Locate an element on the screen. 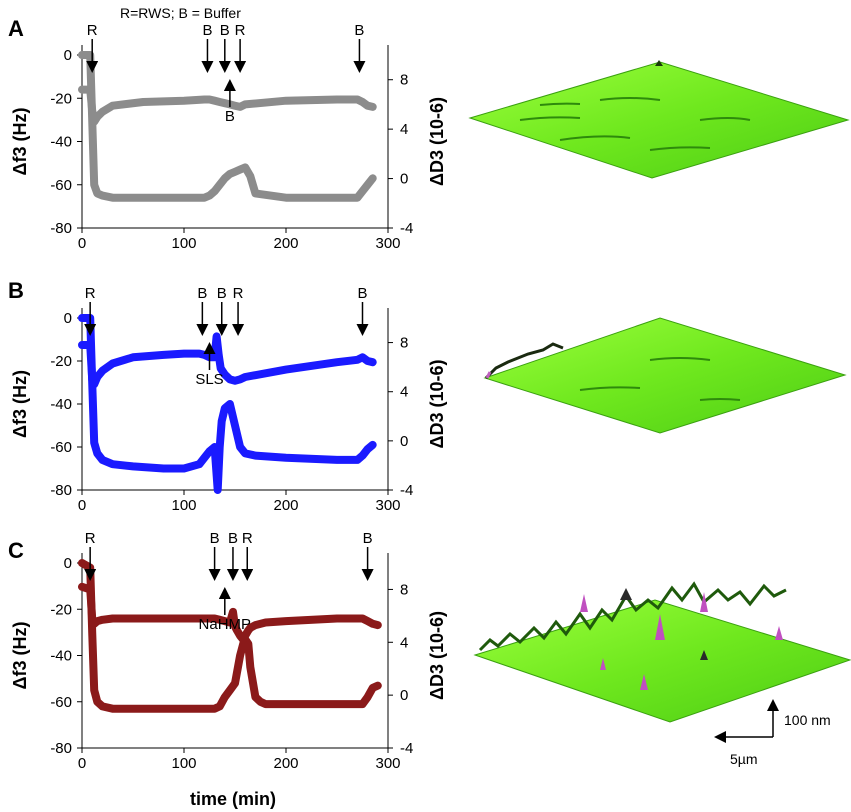 The width and height of the screenshot is (851, 812). scale-bar: 100 nm 5µm is located at coordinates (772, 733).